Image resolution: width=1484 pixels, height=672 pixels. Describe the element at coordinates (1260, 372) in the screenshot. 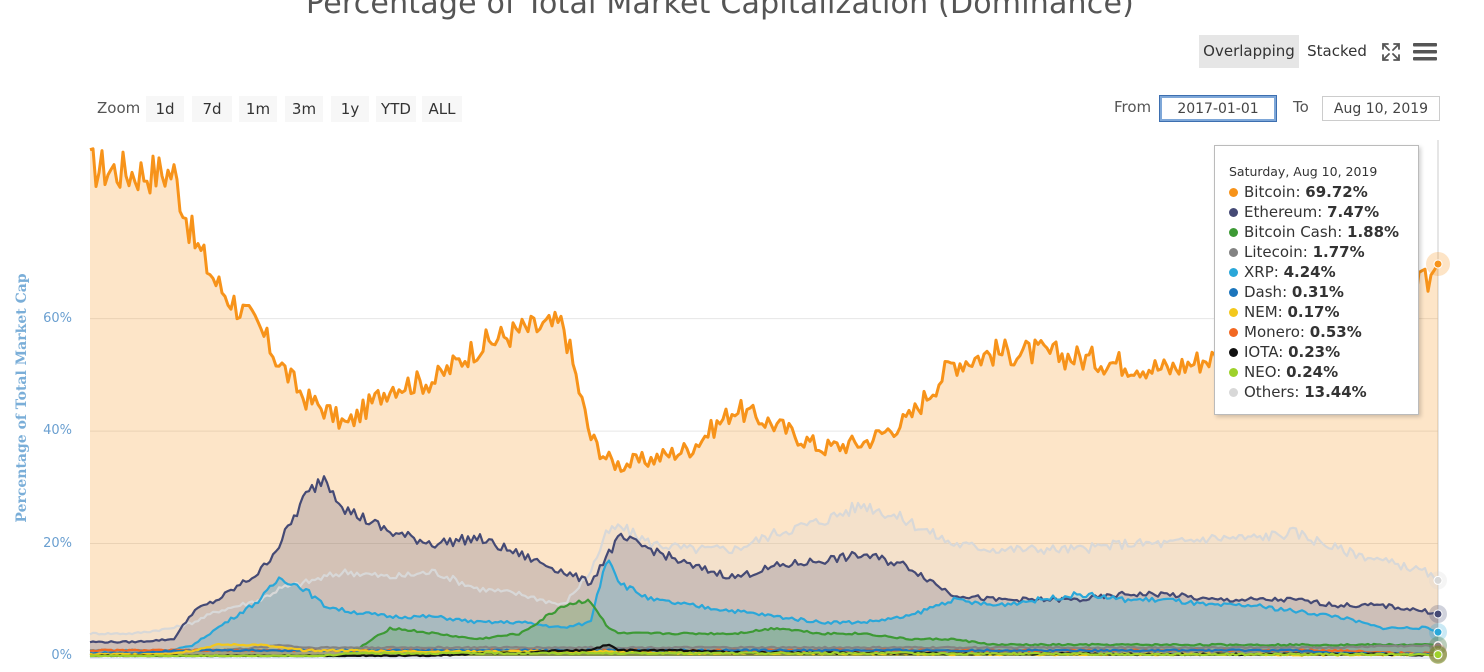

I see `tooltip-series-name: NEO` at that location.